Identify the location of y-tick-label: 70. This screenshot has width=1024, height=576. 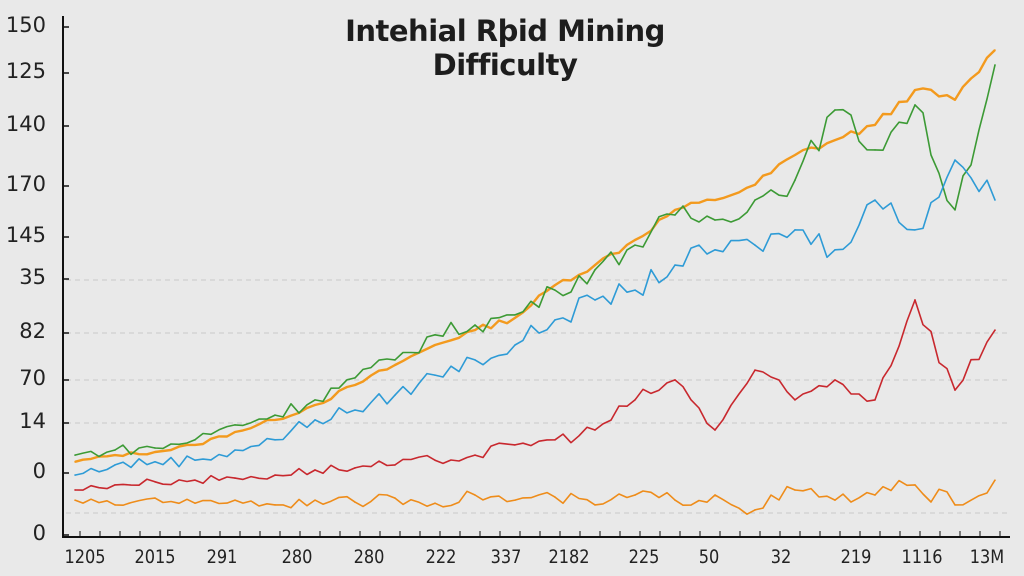
(32, 378).